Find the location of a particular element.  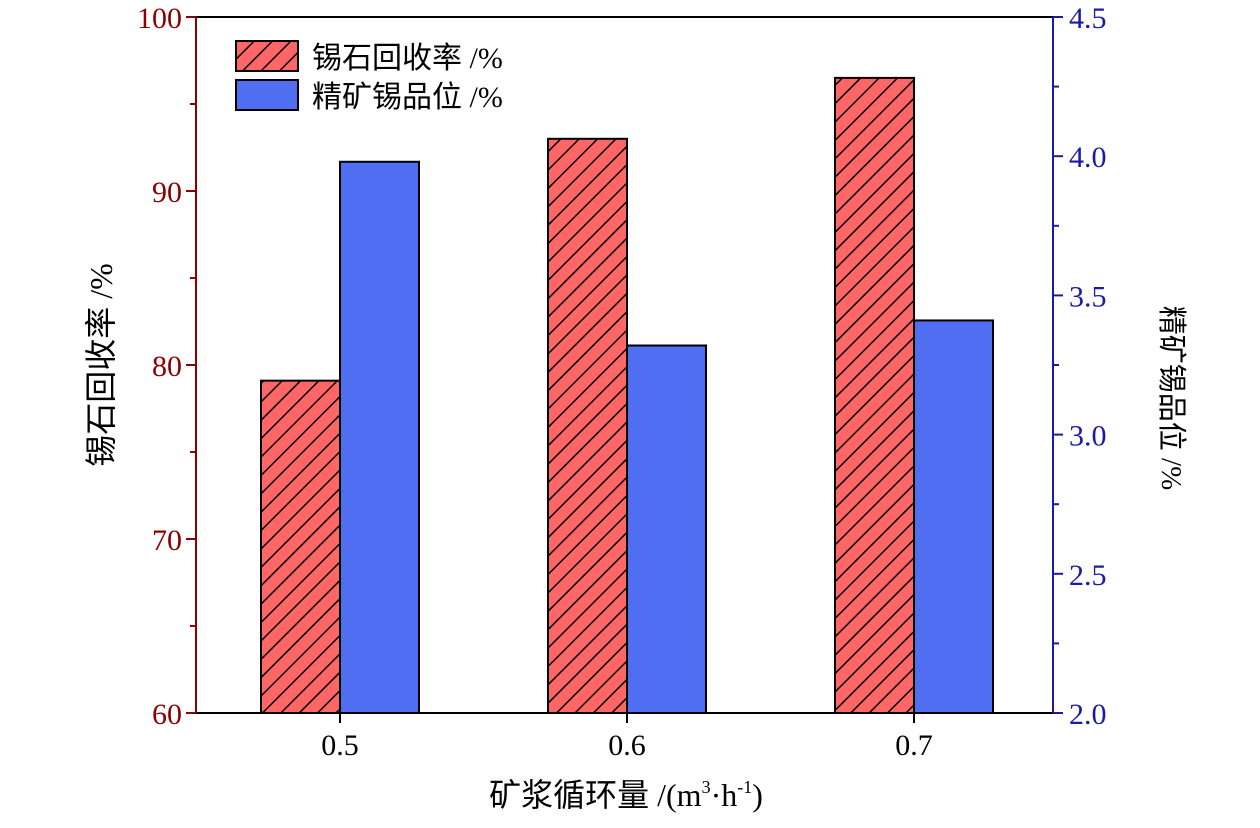

bar-grade-0.5 is located at coordinates (379, 437).